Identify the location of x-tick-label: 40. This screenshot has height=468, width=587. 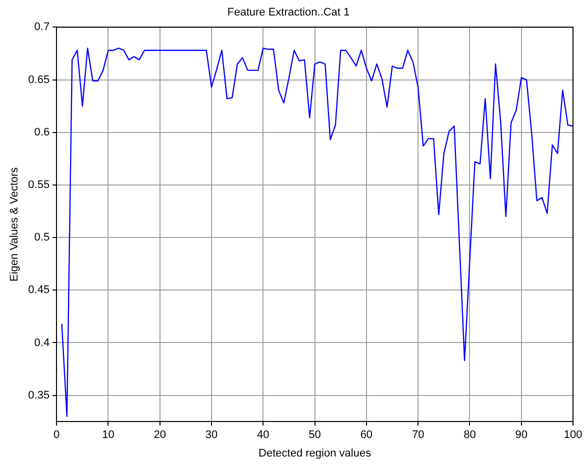
(263, 435).